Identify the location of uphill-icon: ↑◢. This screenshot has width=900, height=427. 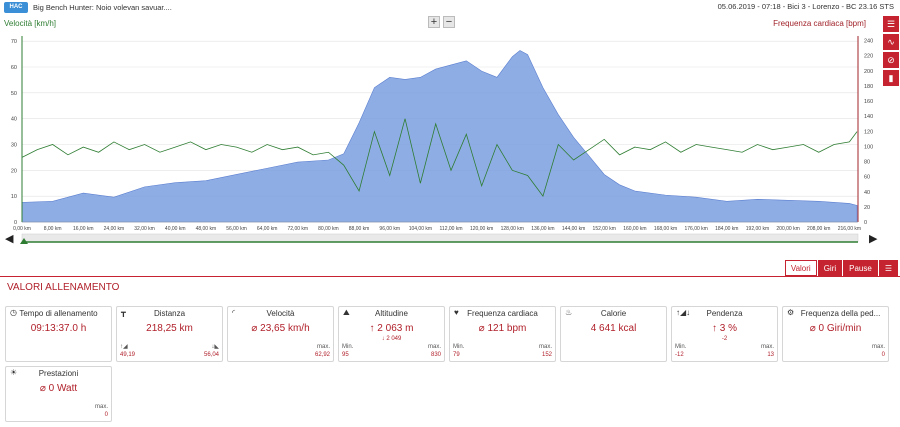
(124, 347).